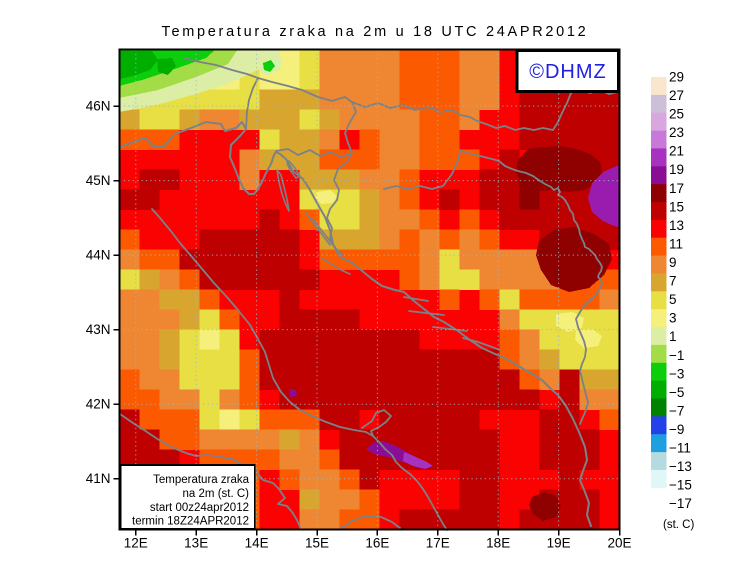  What do you see at coordinates (673, 336) in the screenshot?
I see `svg-text: 1` at bounding box center [673, 336].